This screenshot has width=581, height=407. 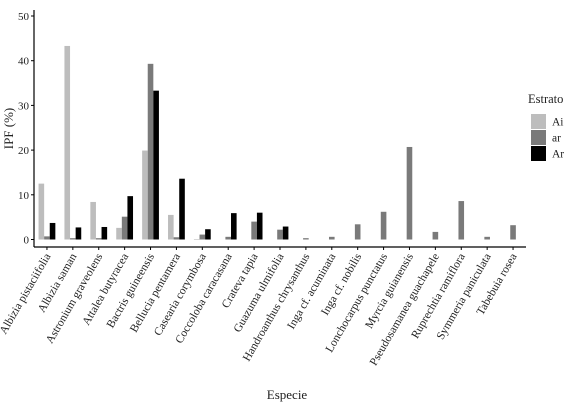 What do you see at coordinates (545, 99) in the screenshot?
I see `legend-title: Estrato` at bounding box center [545, 99].